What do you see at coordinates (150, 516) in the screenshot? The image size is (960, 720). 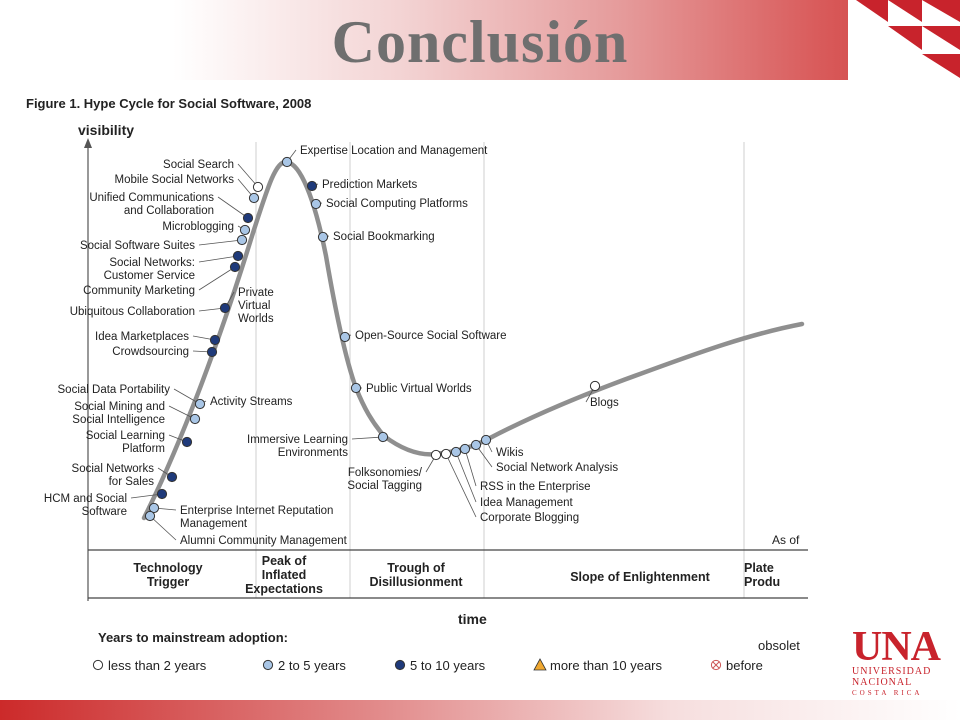 I see `marker-alumni-community-management` at bounding box center [150, 516].